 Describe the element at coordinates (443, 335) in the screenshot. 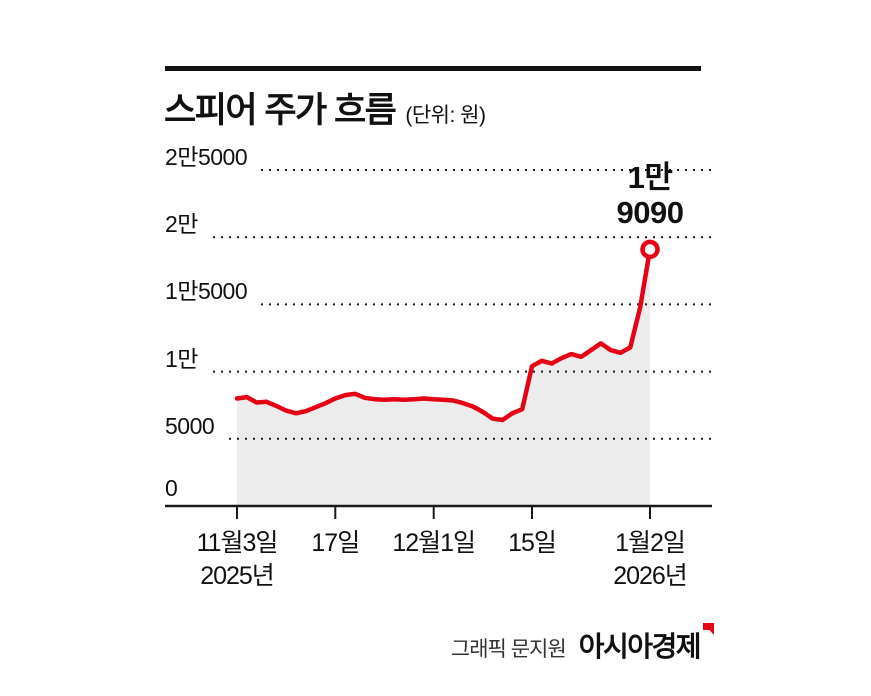

I see `price-line` at that location.